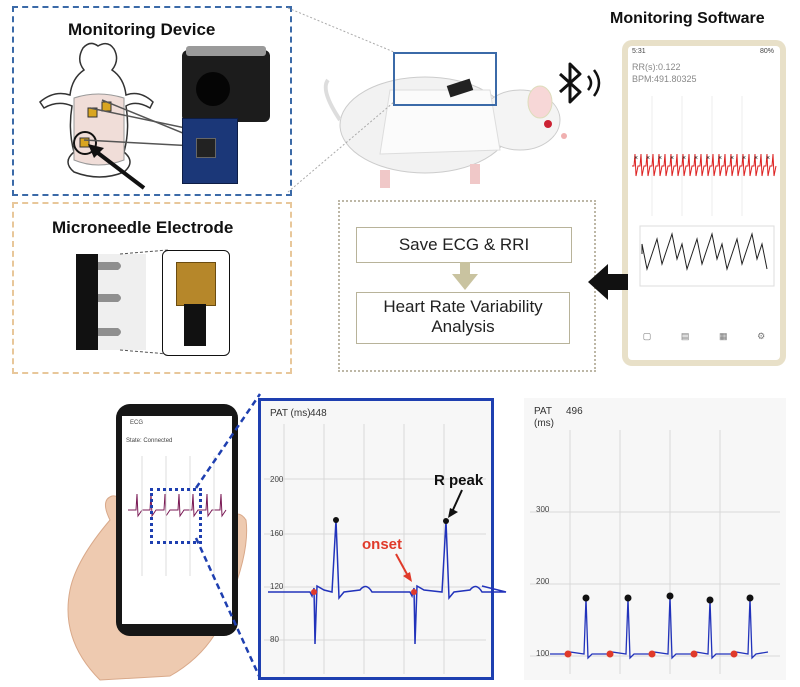  What do you see at coordinates (723, 335) in the screenshot?
I see `nav-file-icon: ▦` at bounding box center [723, 335].